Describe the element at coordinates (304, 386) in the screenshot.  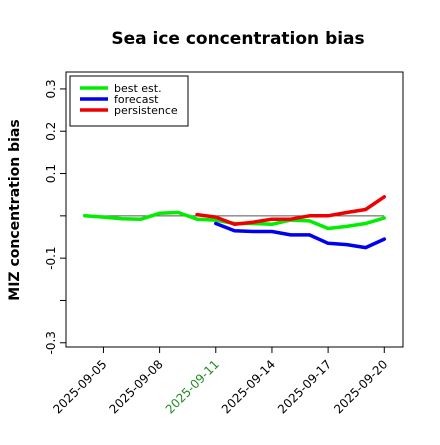
I see `x-tick-label: 2025-09-17` at that location.